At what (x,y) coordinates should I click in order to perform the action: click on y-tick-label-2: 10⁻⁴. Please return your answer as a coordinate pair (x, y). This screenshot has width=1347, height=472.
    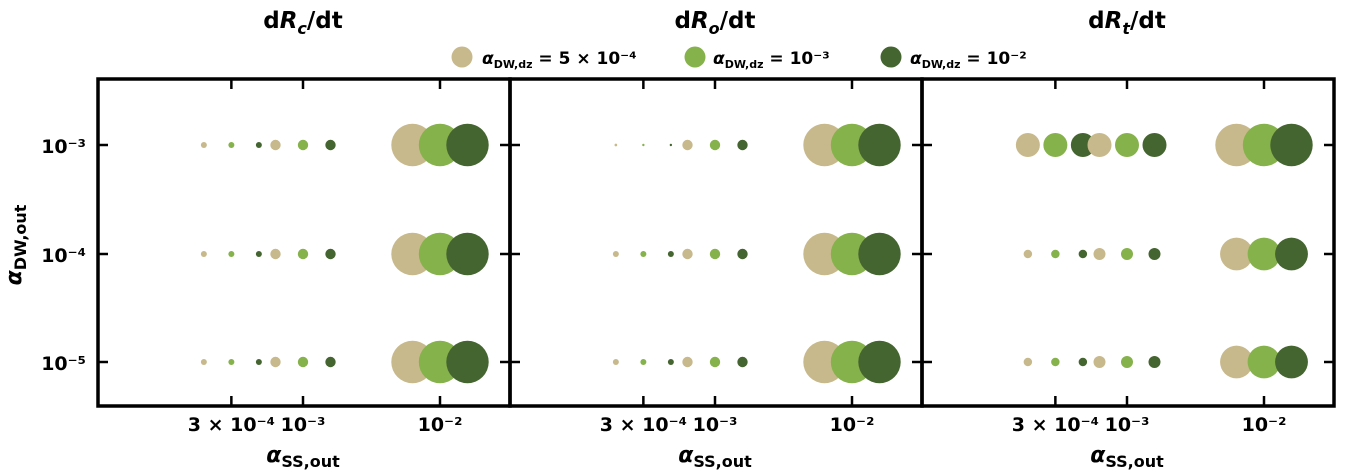
    Looking at the image, I should click on (63, 256).